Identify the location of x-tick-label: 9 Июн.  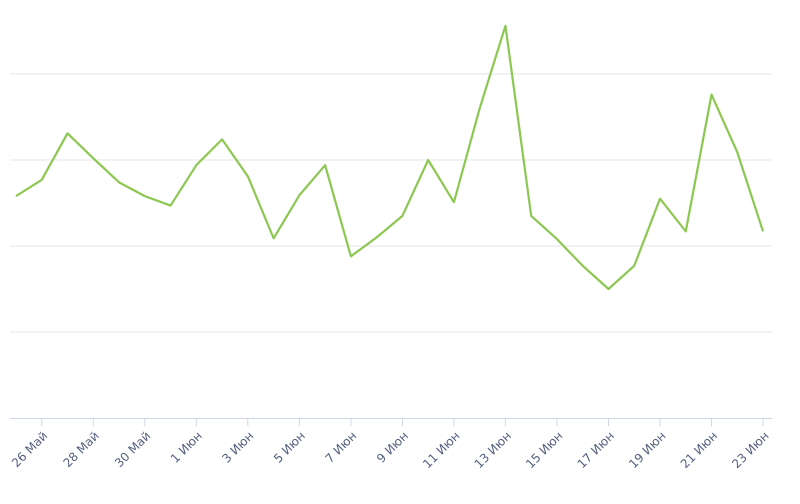
(392, 447).